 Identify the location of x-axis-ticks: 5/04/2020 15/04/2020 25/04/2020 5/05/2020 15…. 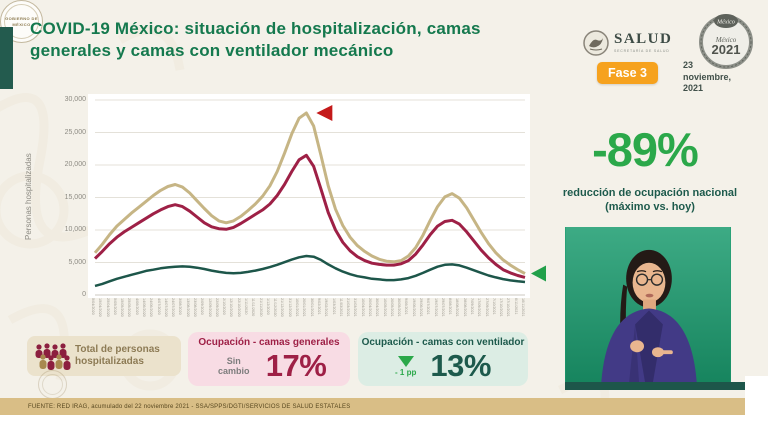
(308, 315).